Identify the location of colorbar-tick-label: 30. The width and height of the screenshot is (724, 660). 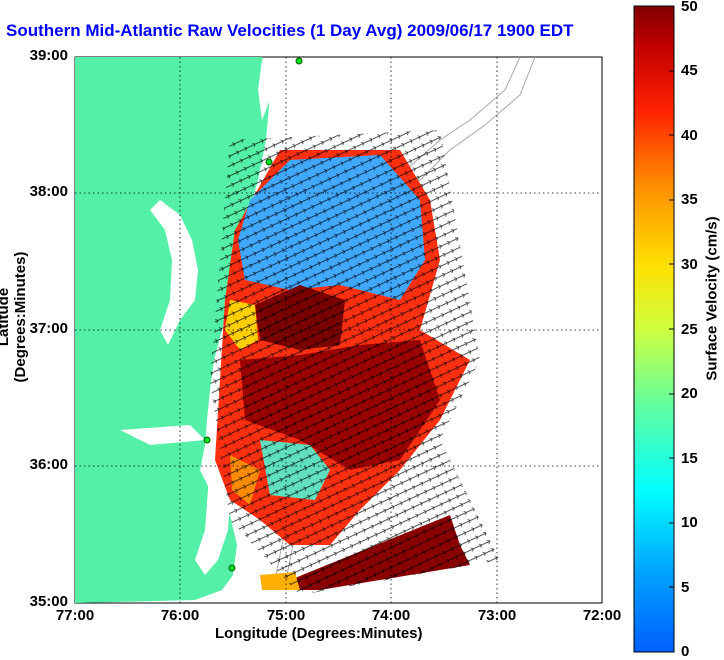
(689, 264).